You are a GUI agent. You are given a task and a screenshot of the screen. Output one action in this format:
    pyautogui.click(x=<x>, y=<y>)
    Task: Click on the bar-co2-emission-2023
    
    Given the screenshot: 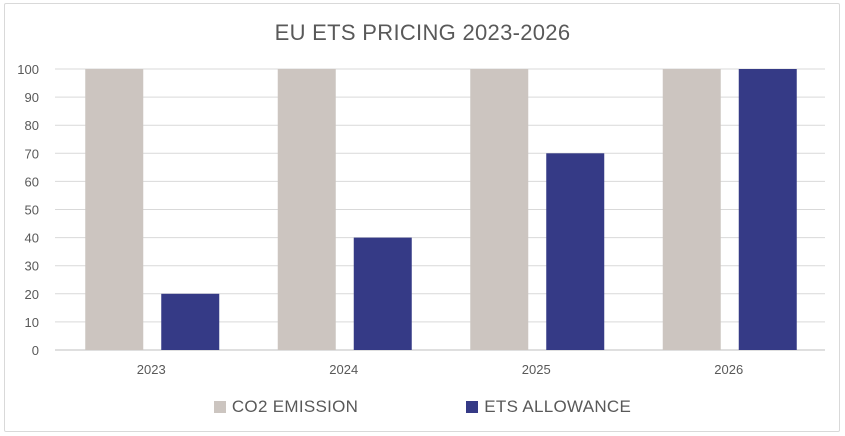 What is the action you would take?
    pyautogui.click(x=114, y=209)
    